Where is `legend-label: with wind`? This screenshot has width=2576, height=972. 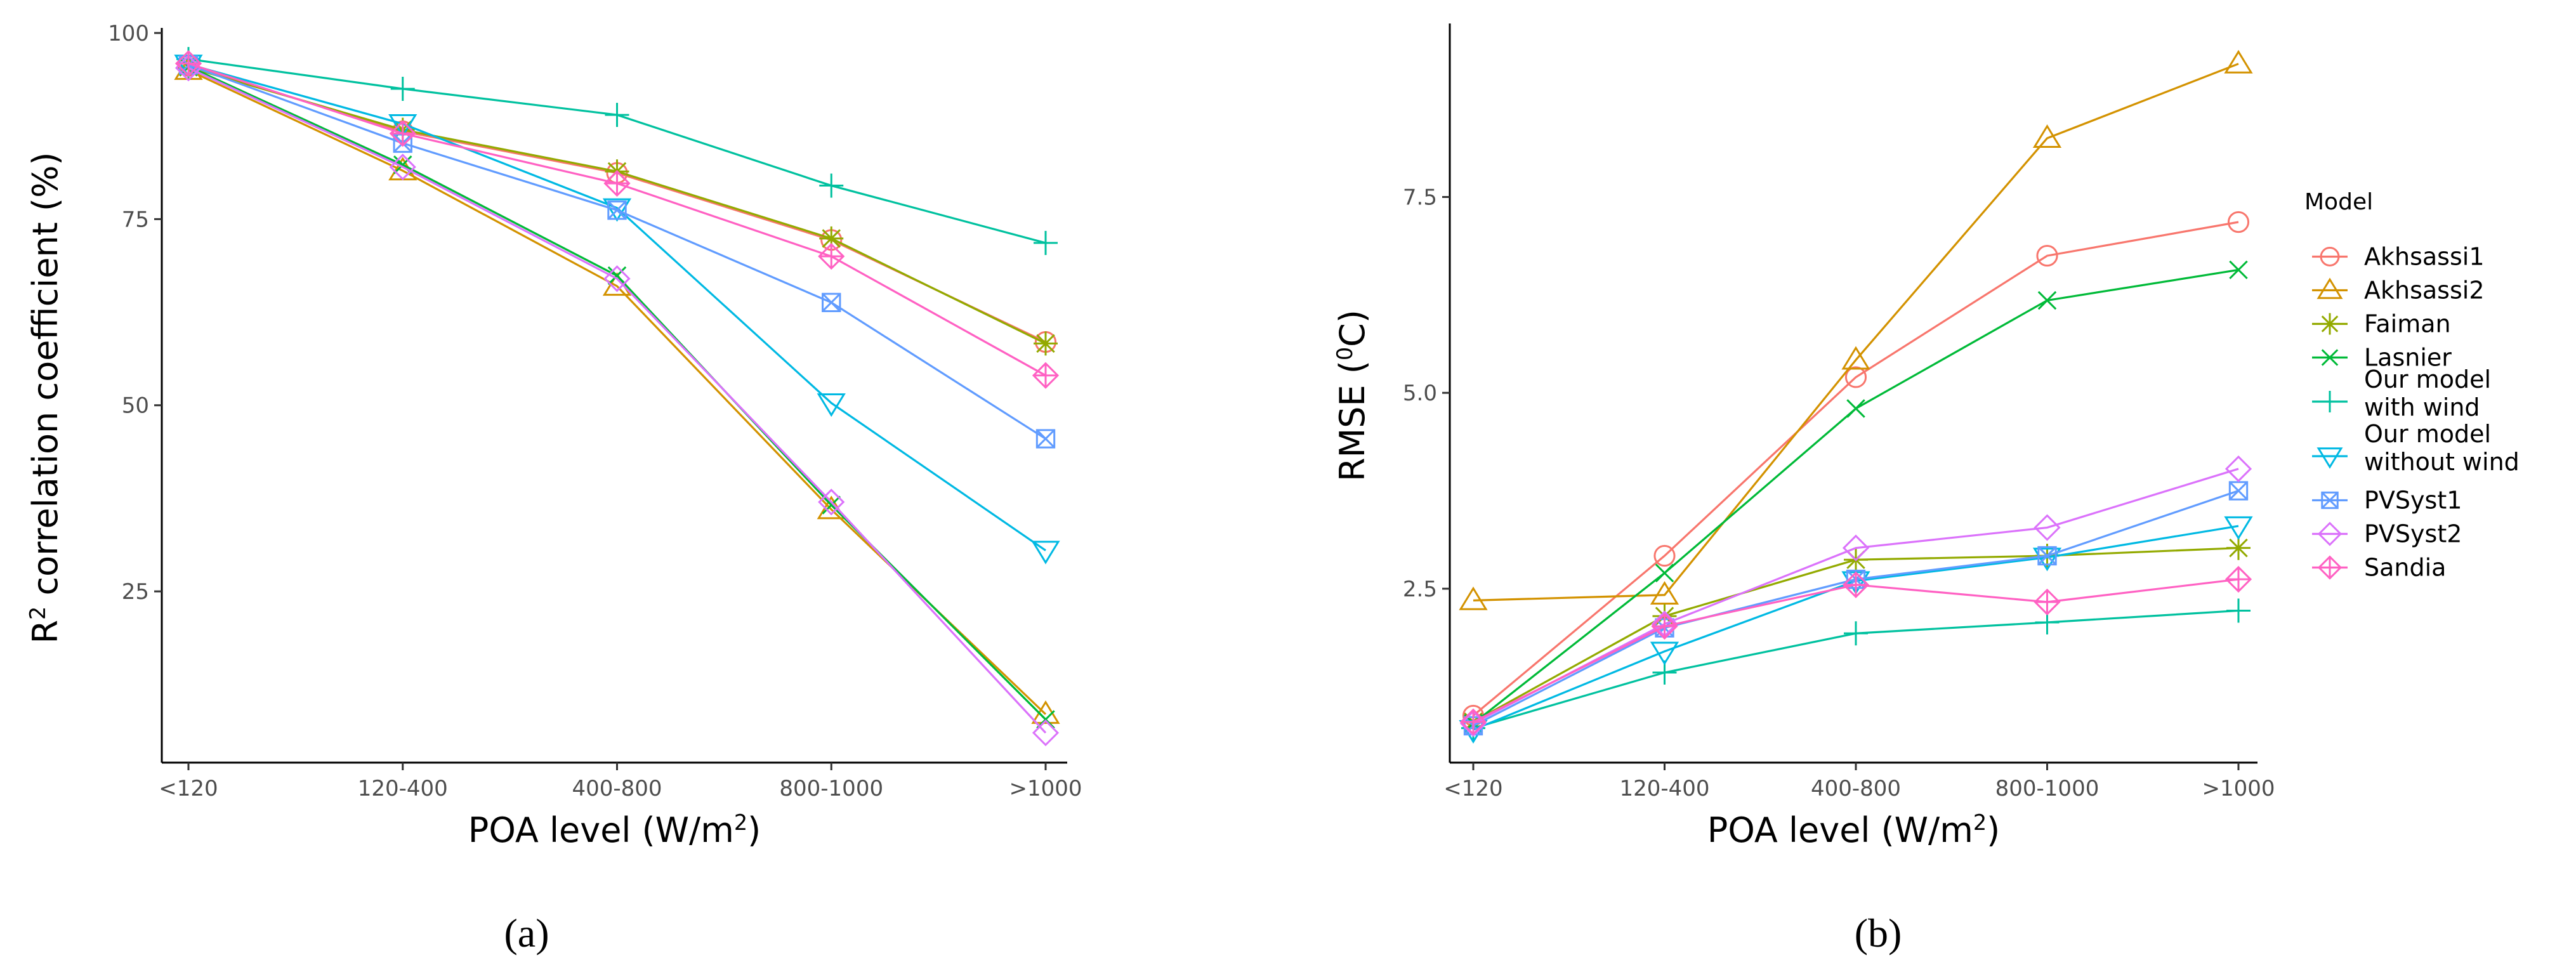 legend-label: with wind is located at coordinates (2422, 407).